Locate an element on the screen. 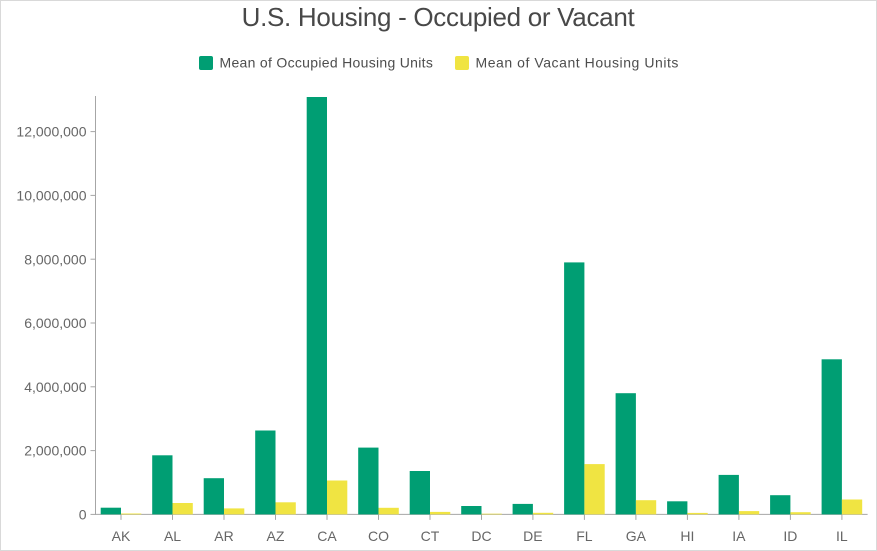  svg-text: 12,000,000 is located at coordinates (51, 132).